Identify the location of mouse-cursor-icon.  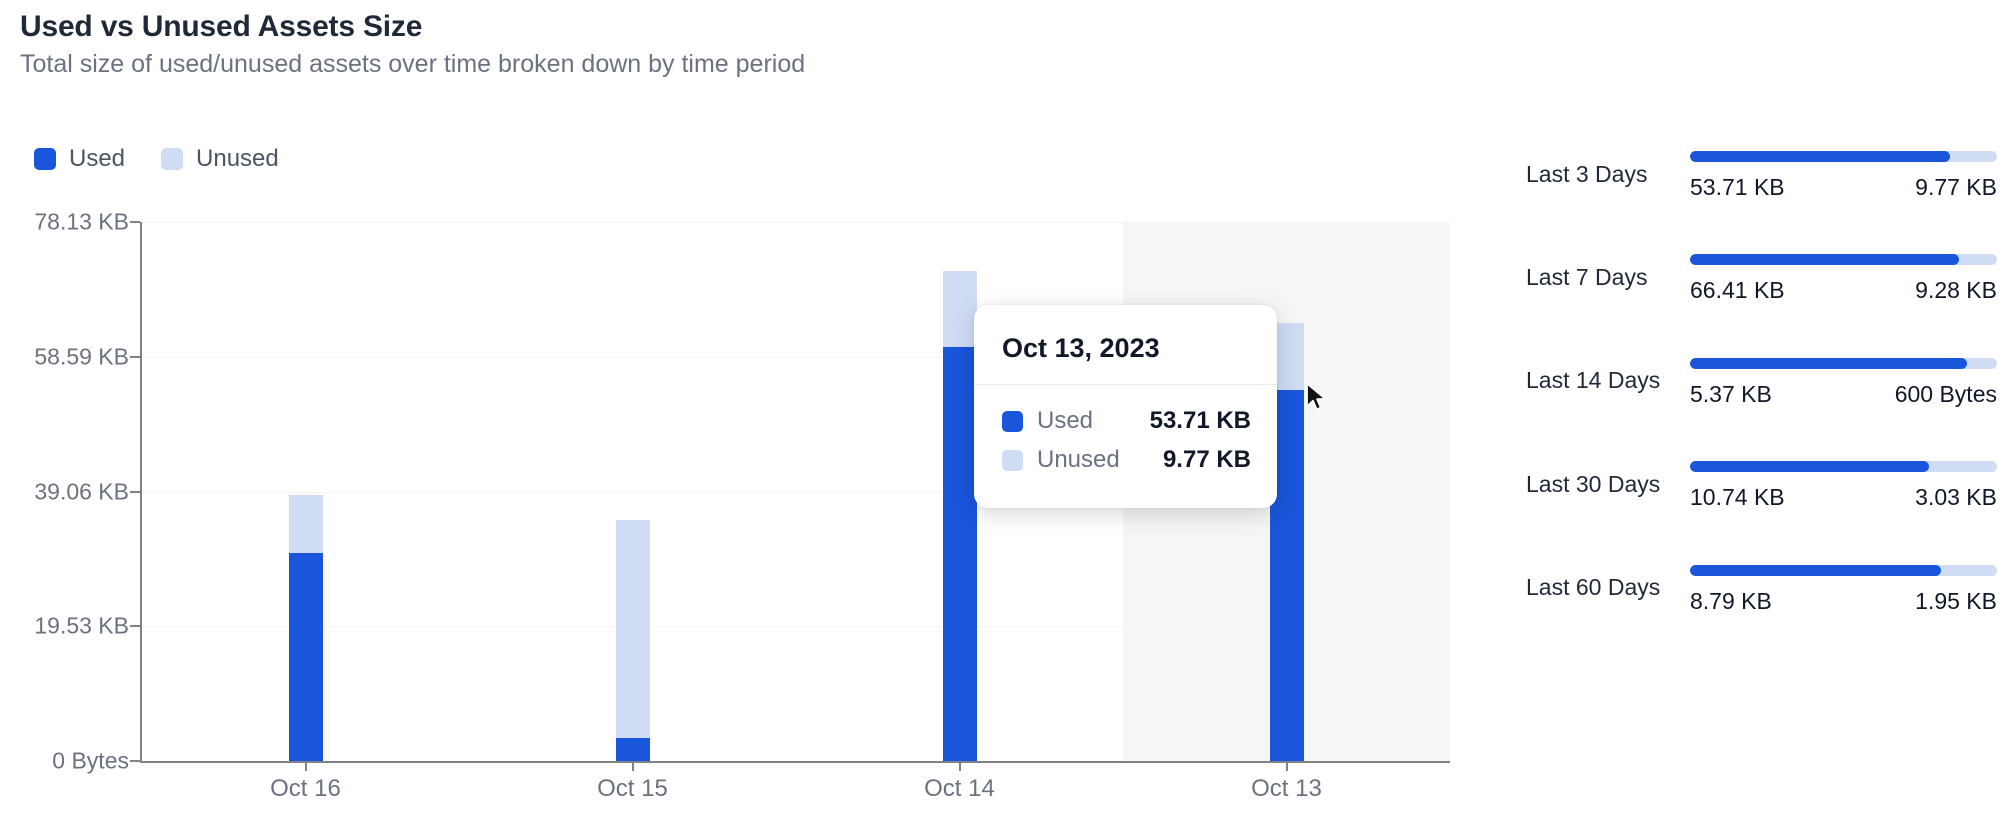
(1316, 396).